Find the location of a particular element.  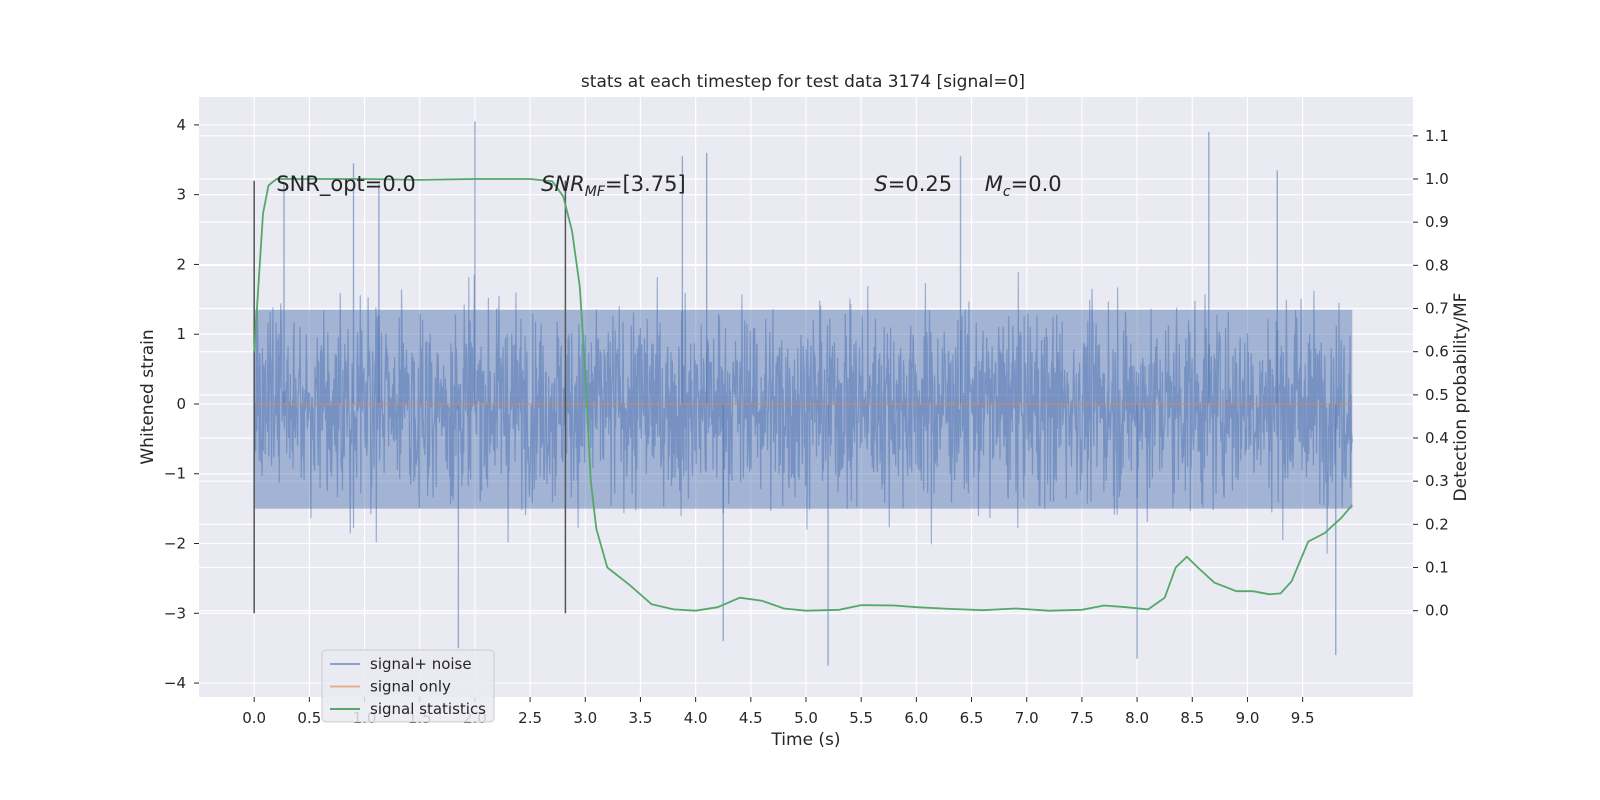

y-right-tick-label: 0.9 is located at coordinates (1437, 222).